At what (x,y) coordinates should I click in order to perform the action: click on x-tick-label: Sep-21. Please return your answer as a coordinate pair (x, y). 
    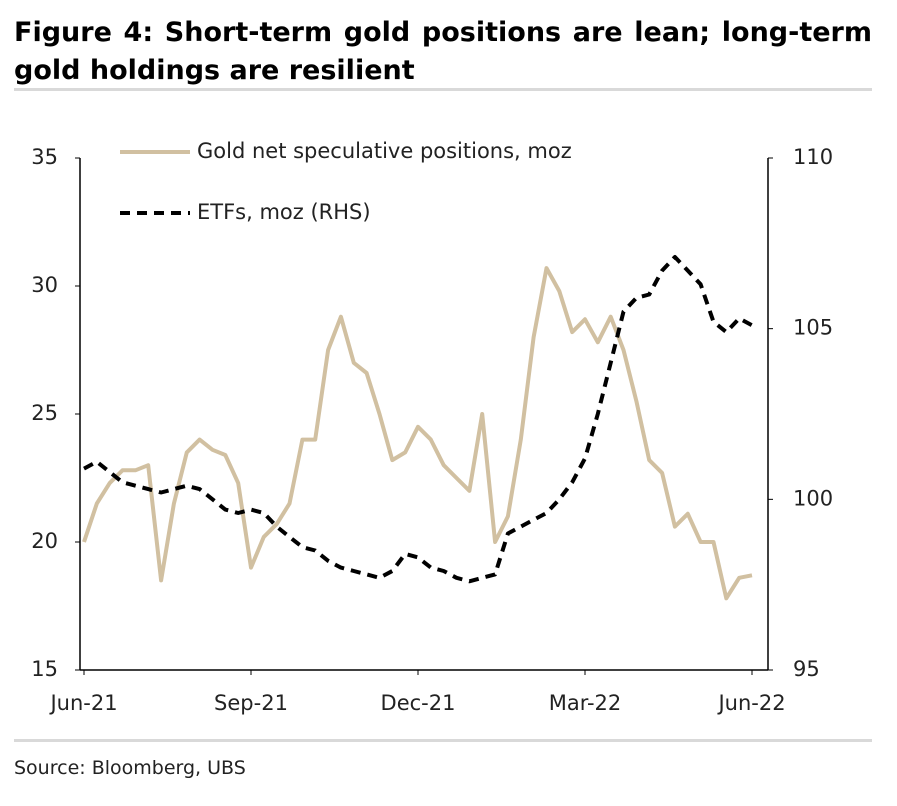
    Looking at the image, I should click on (251, 703).